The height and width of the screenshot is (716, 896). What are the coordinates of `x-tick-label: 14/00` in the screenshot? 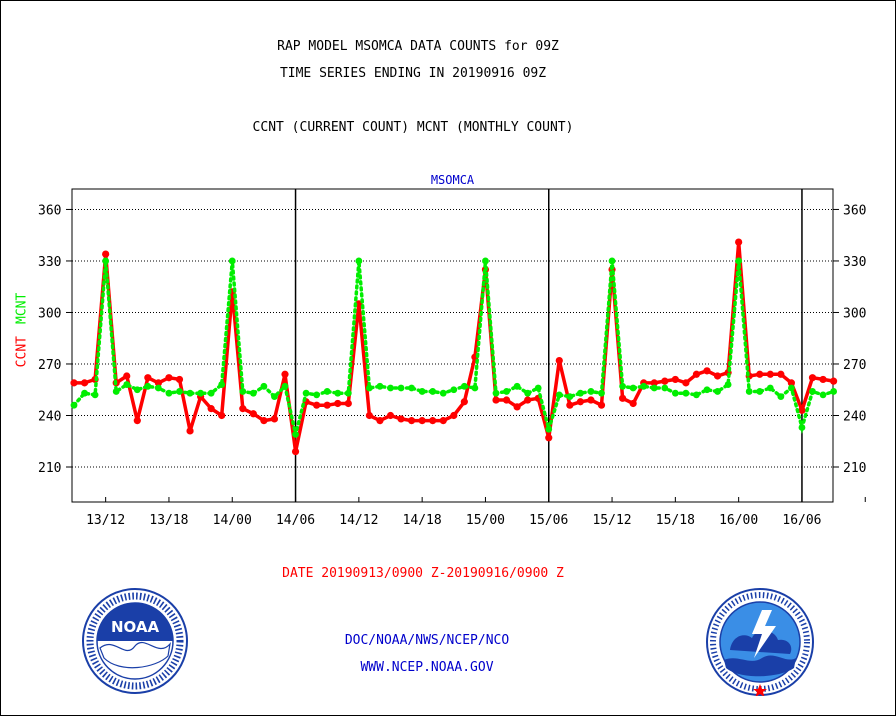 It's located at (232, 520).